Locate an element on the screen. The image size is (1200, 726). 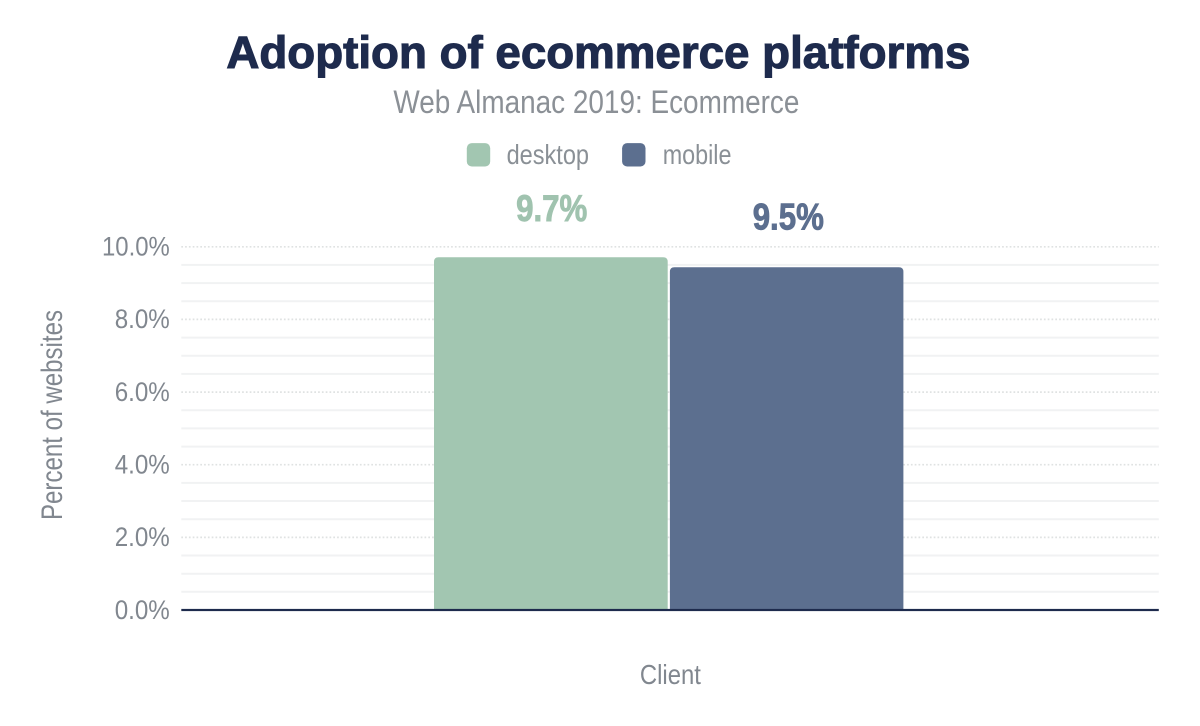
svg-text: 4.0% is located at coordinates (142, 465).